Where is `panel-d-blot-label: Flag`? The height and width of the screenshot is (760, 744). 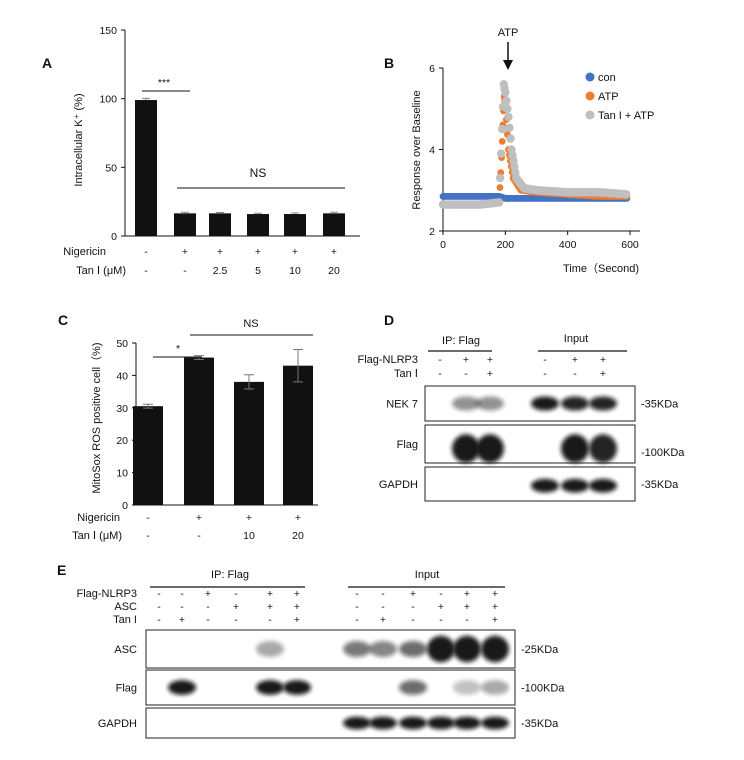
panel-d-blot-label: Flag is located at coordinates (407, 445).